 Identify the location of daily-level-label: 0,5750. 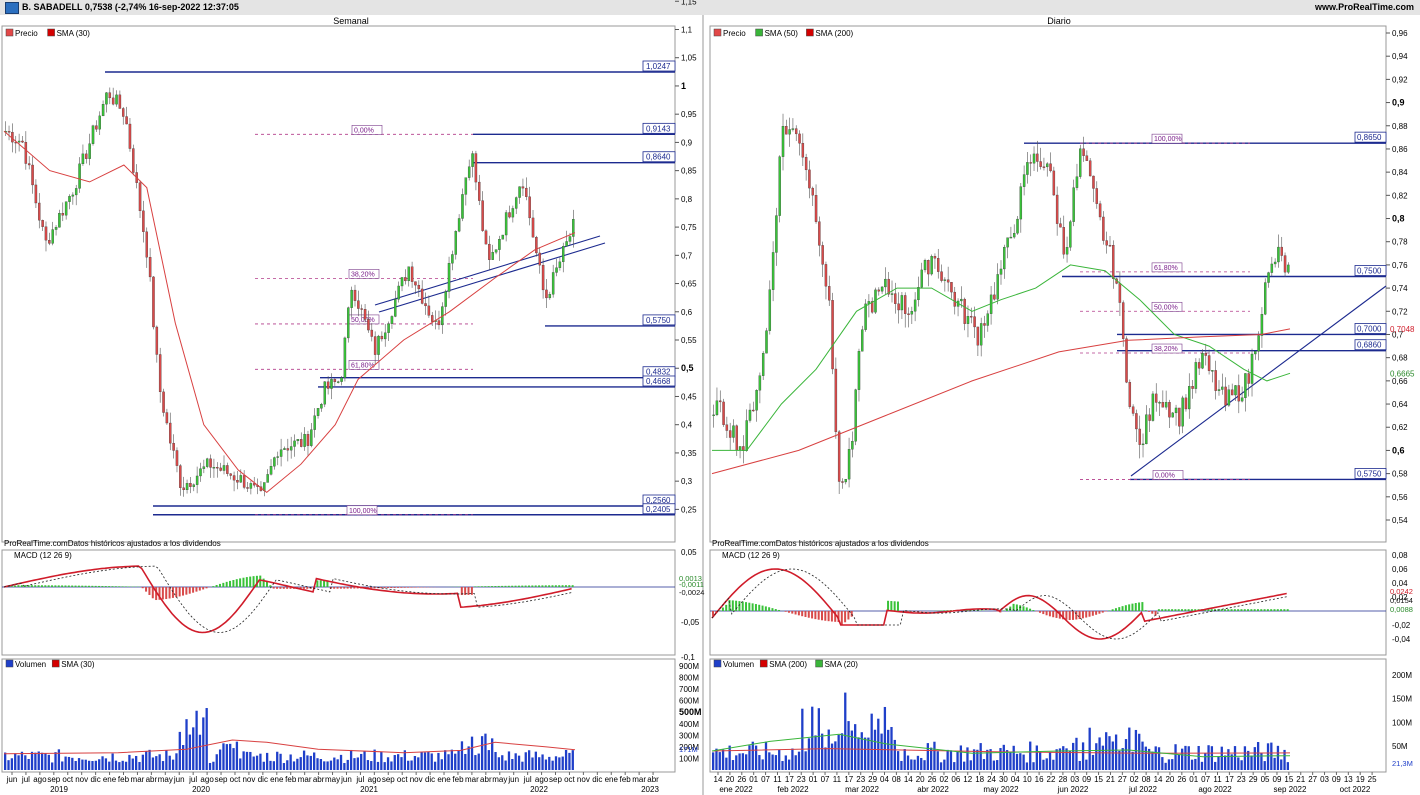
(1369, 473).